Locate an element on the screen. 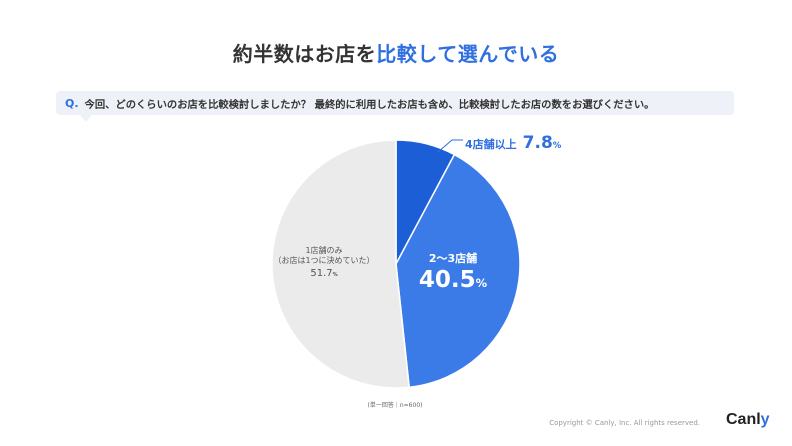  slice-label-two-three: 2〜3店舗 40.5% is located at coordinates (453, 271).